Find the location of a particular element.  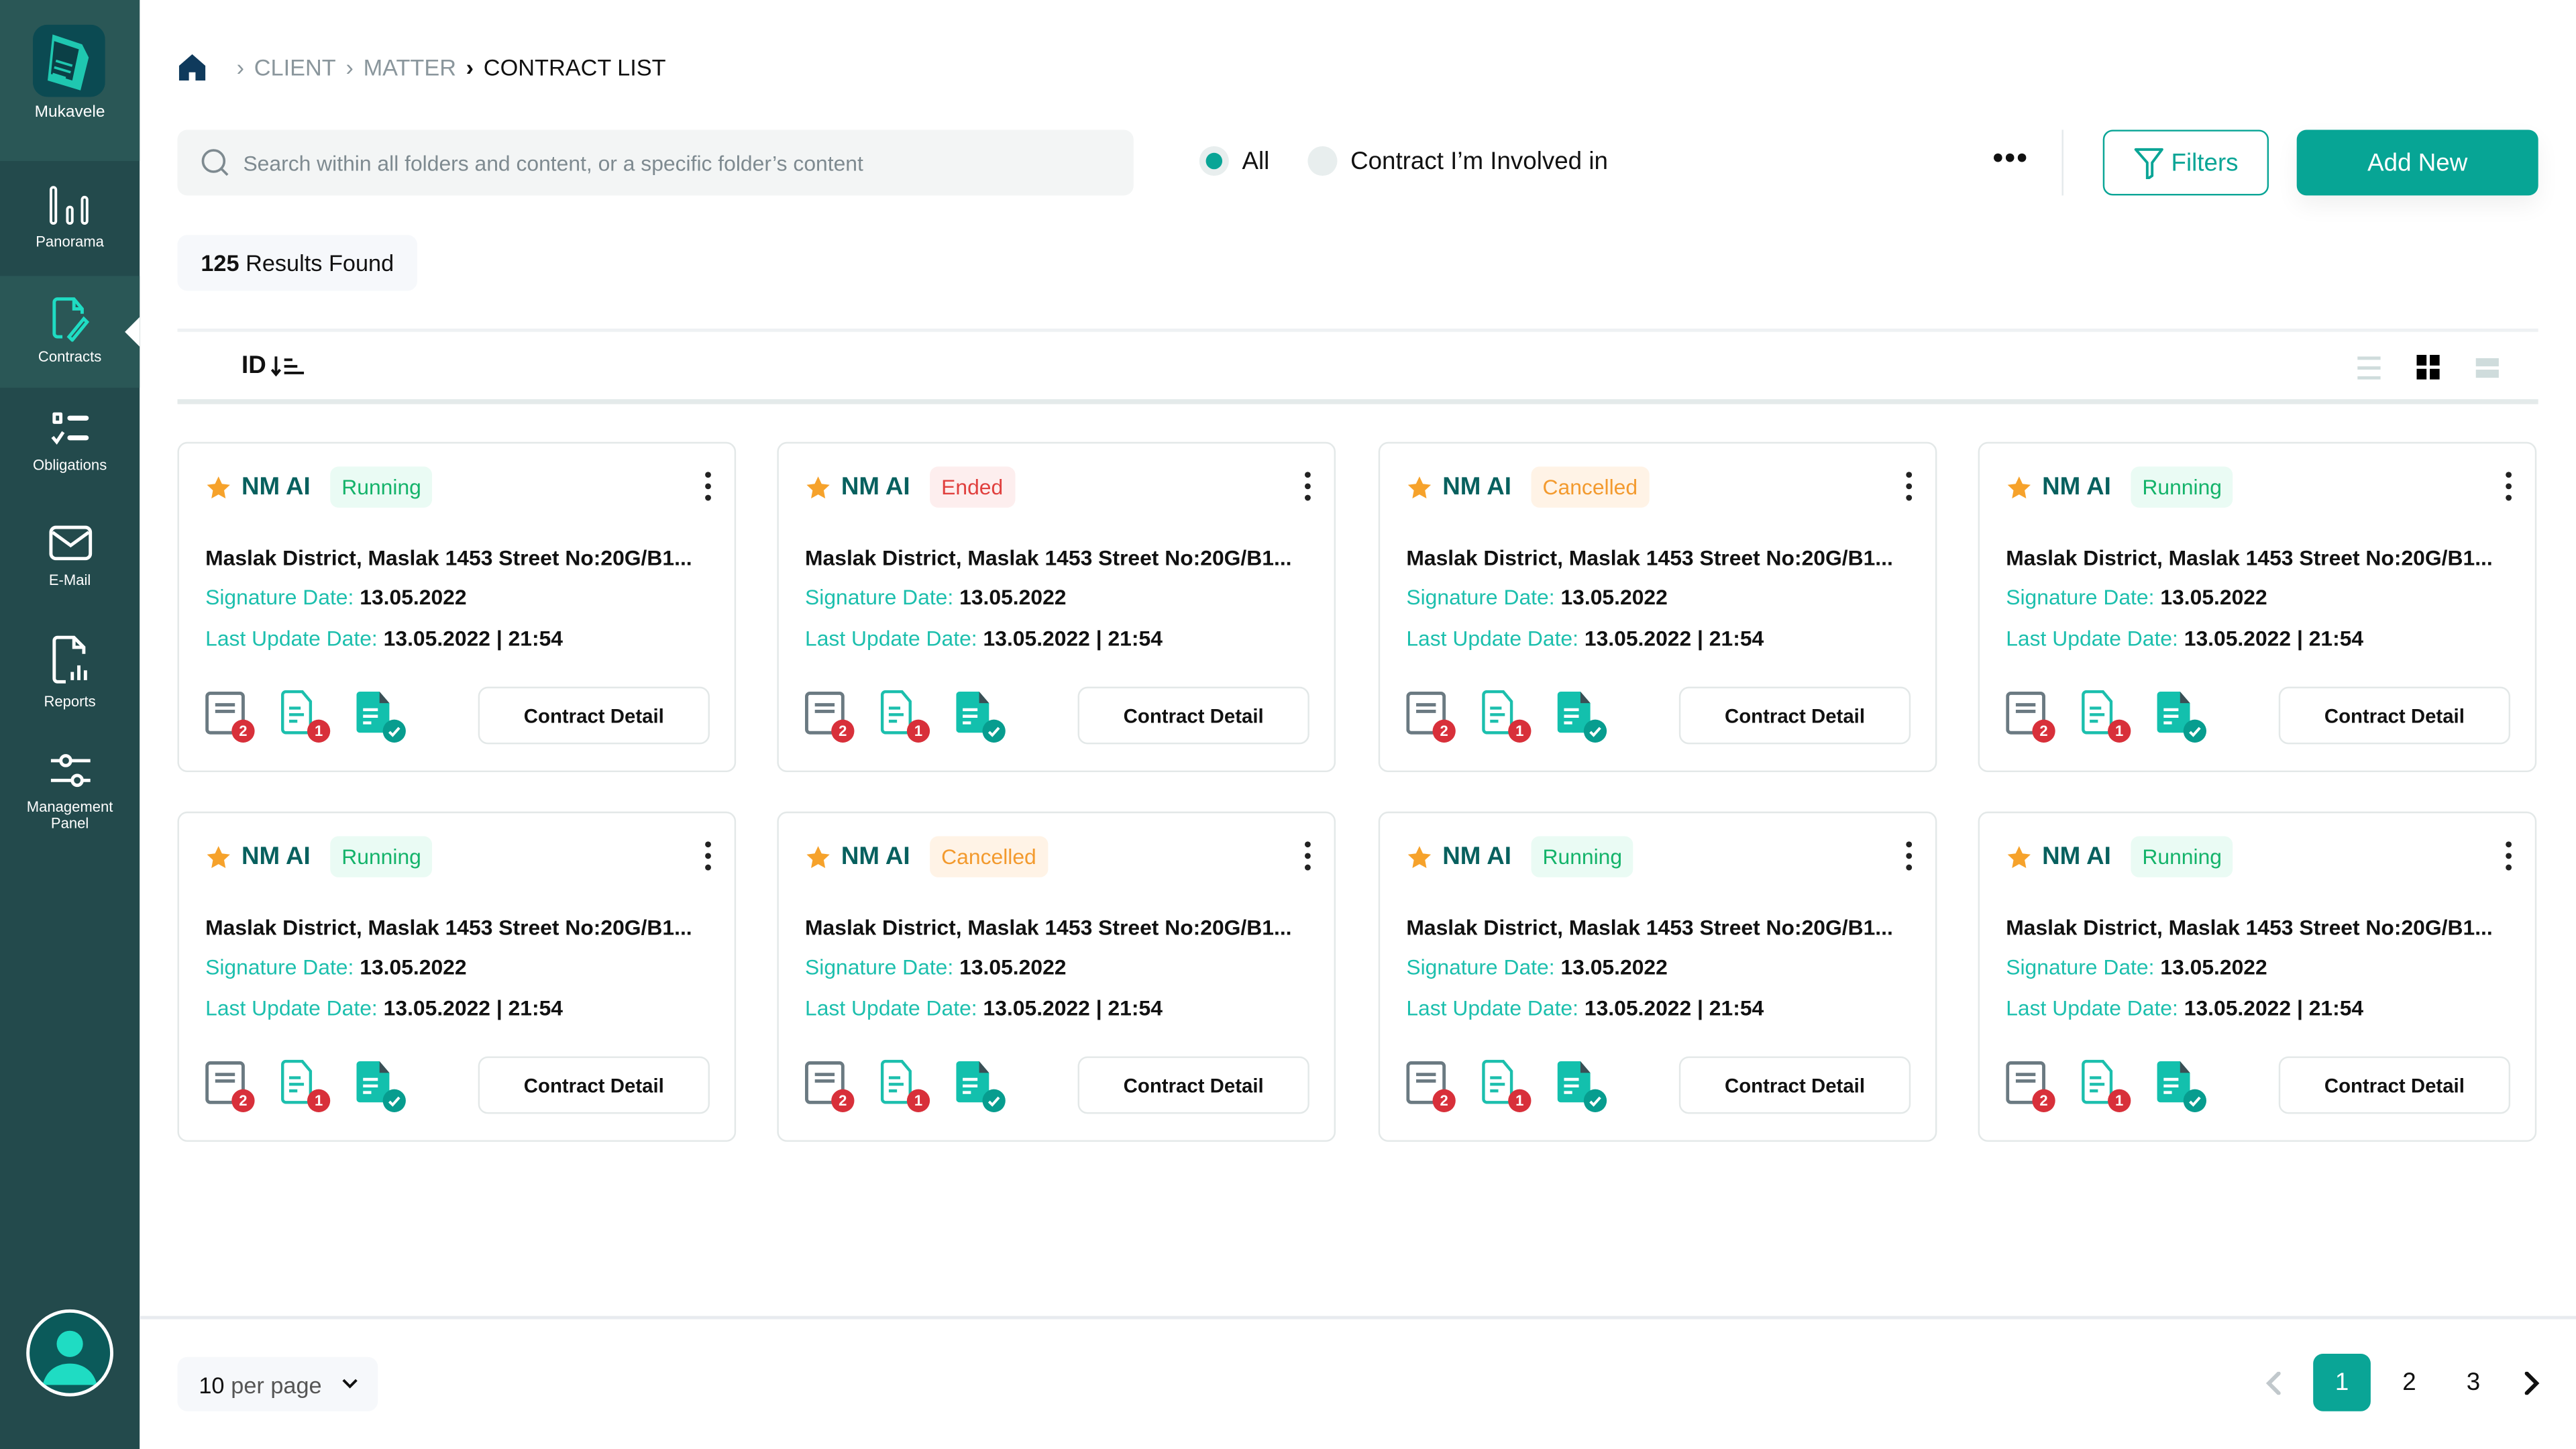

radio-all: All is located at coordinates (1234, 161).